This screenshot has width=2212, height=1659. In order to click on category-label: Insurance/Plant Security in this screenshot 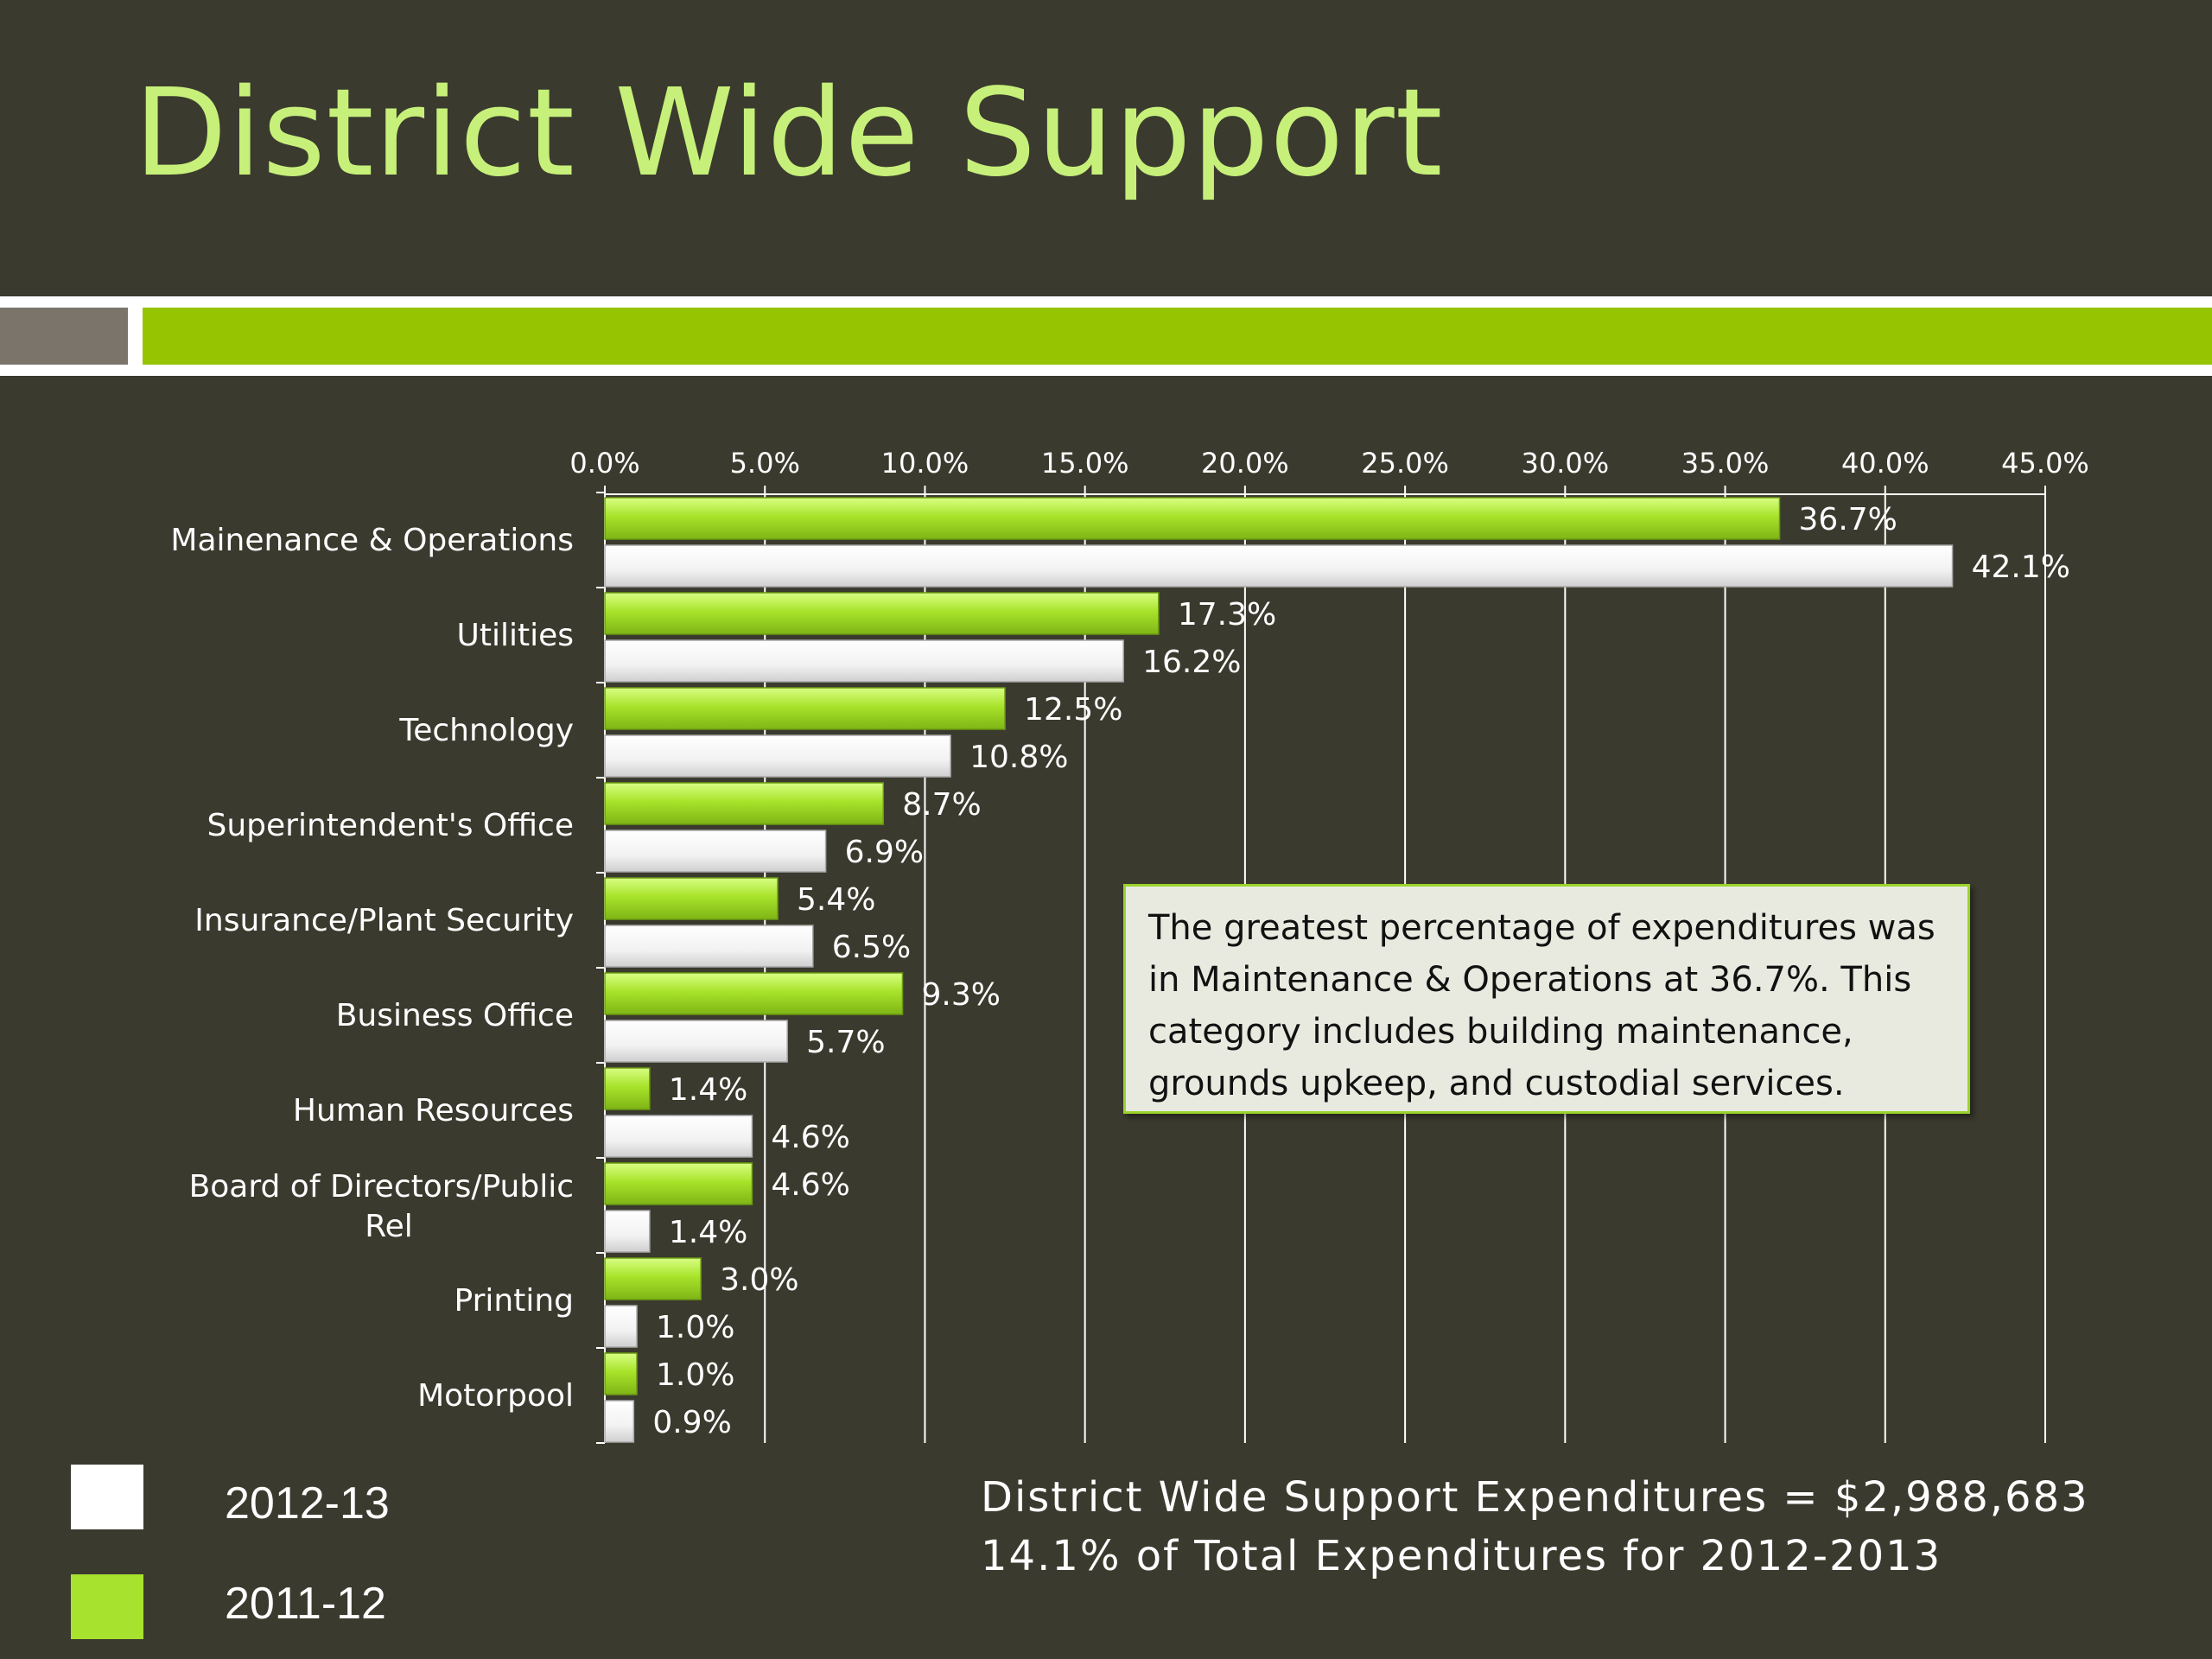, I will do `click(384, 920)`.